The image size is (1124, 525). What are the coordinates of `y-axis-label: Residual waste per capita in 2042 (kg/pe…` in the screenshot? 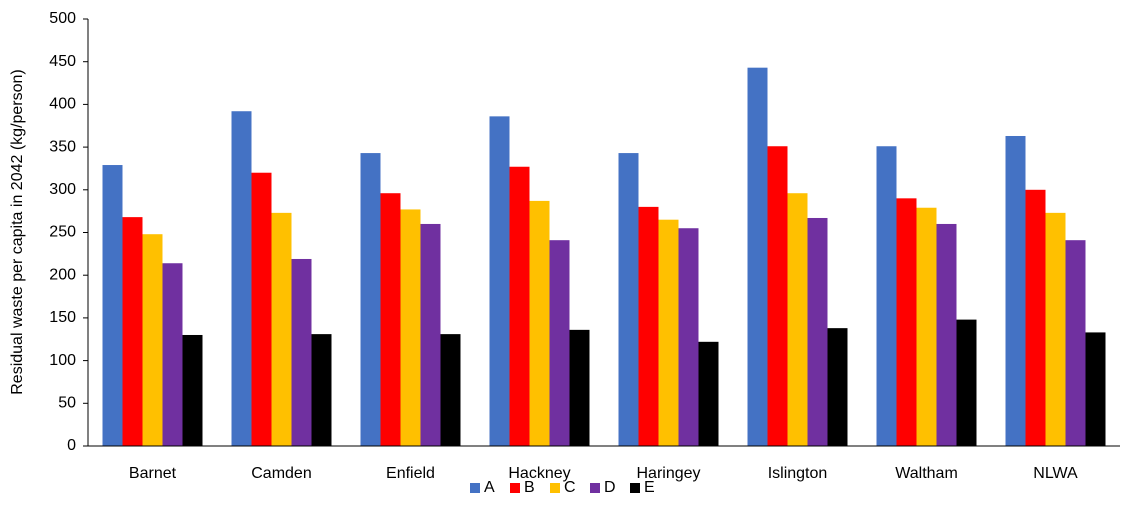 It's located at (17, 232).